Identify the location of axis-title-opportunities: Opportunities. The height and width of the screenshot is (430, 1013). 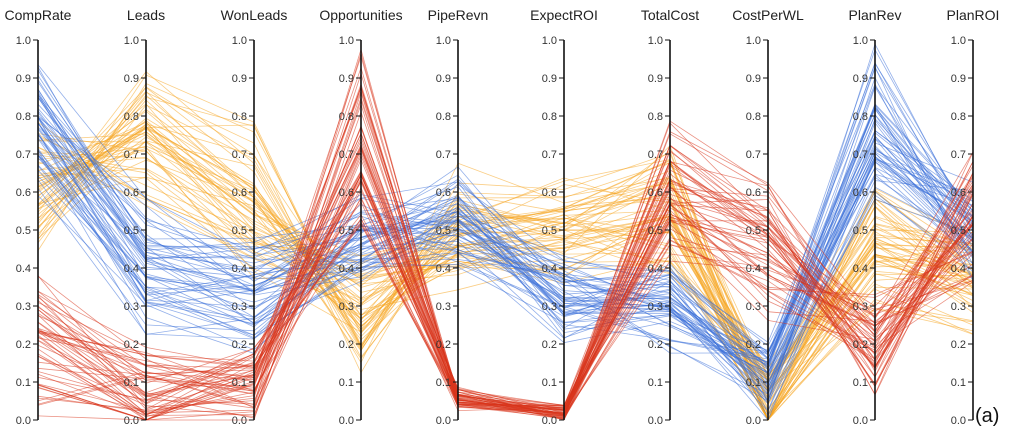
(360, 15).